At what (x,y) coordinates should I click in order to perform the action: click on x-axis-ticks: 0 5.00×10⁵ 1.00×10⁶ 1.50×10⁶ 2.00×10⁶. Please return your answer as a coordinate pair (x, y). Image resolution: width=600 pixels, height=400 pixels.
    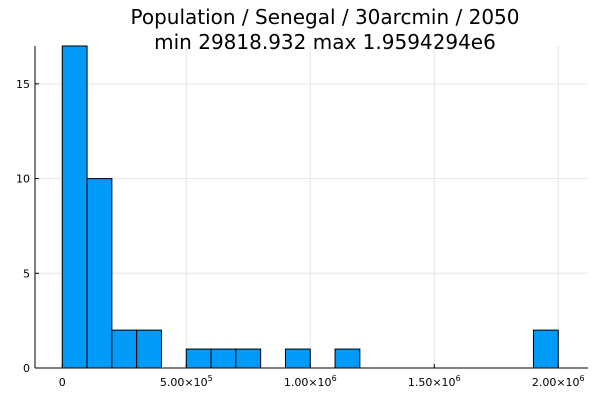
    Looking at the image, I should click on (322, 376).